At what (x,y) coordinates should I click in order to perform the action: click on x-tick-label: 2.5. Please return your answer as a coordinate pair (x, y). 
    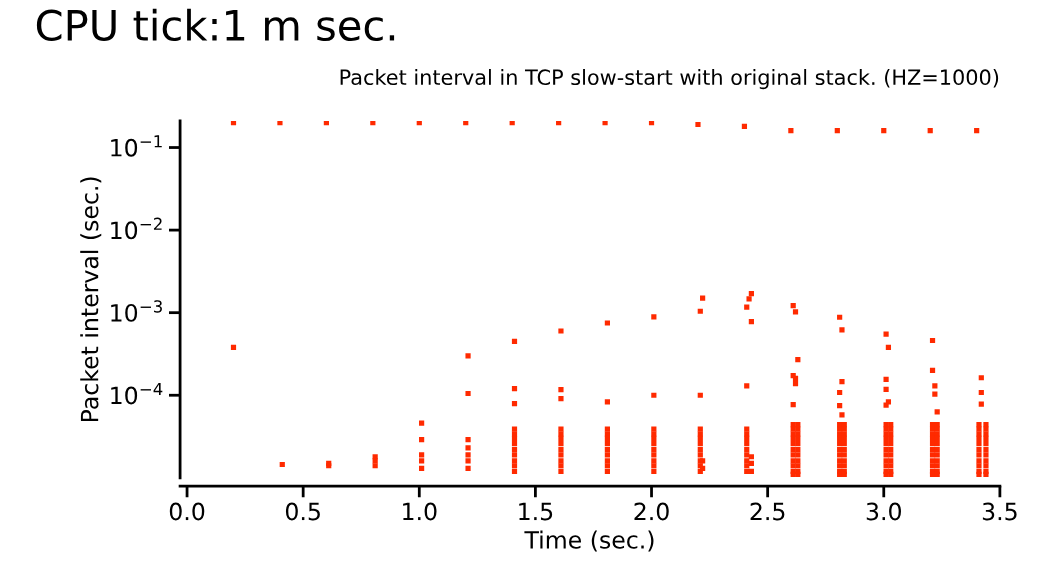
    Looking at the image, I should click on (767, 511).